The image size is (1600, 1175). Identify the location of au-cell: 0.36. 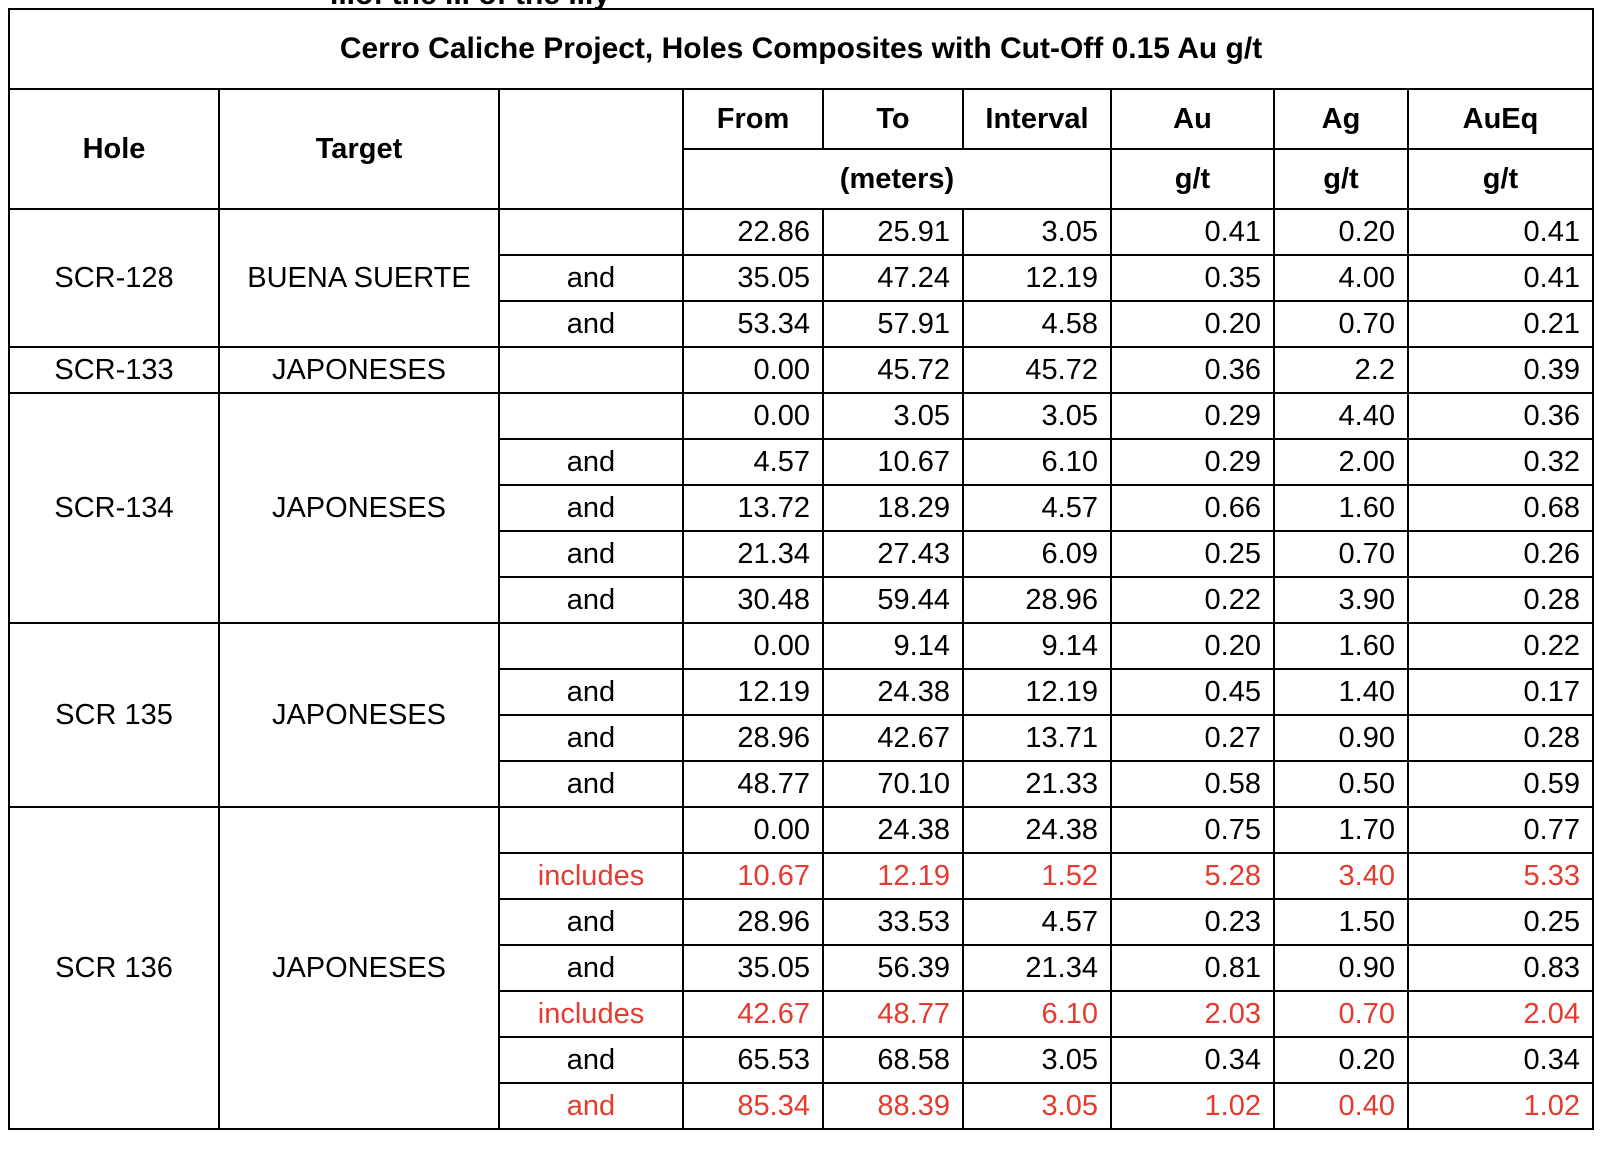
(1192, 370).